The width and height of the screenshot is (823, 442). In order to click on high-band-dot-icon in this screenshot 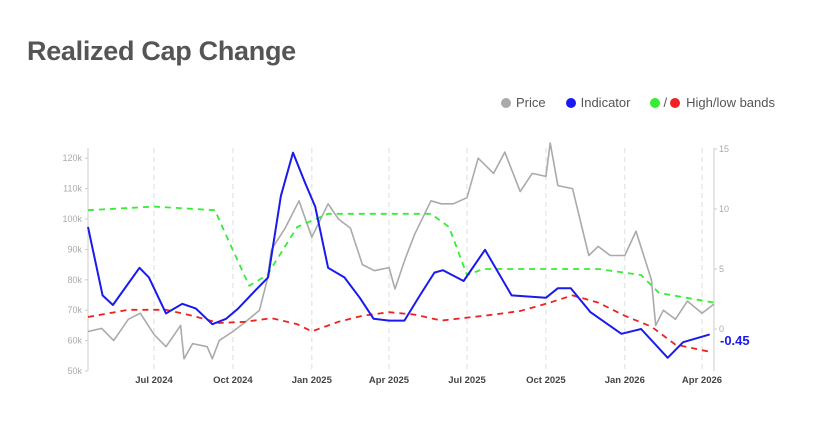, I will do `click(655, 102)`.